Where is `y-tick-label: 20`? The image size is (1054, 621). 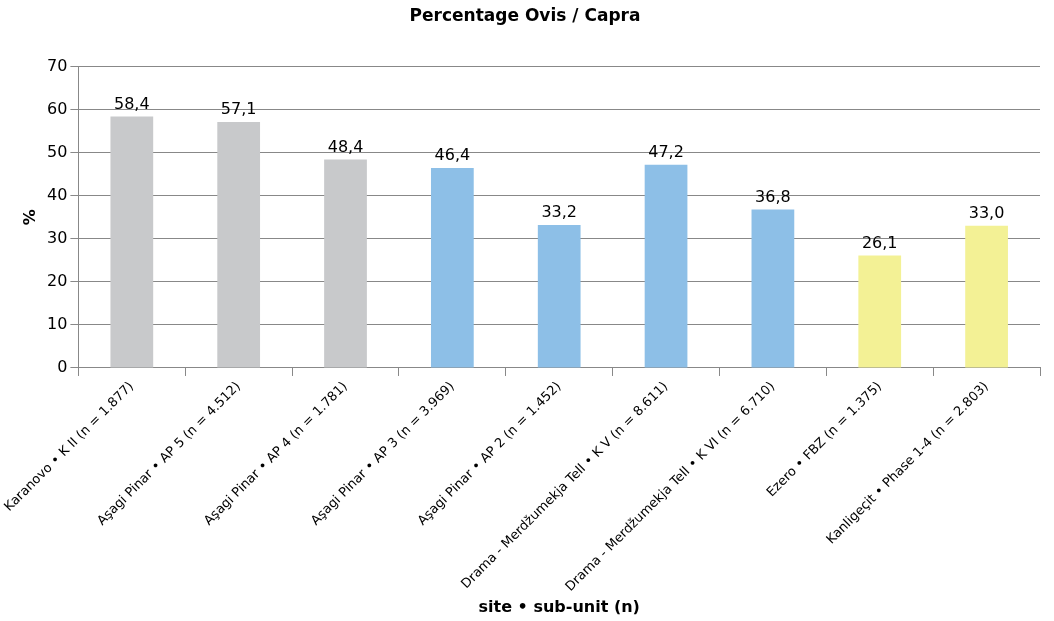
y-tick-label: 20 is located at coordinates (57, 280).